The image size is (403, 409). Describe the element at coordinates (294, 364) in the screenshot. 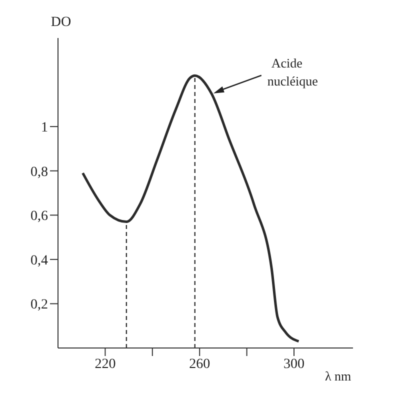

I see `x-tick-label: 300` at that location.